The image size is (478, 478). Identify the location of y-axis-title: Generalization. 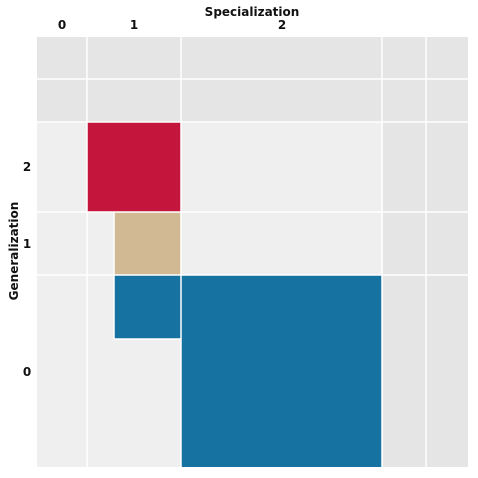
(14, 251).